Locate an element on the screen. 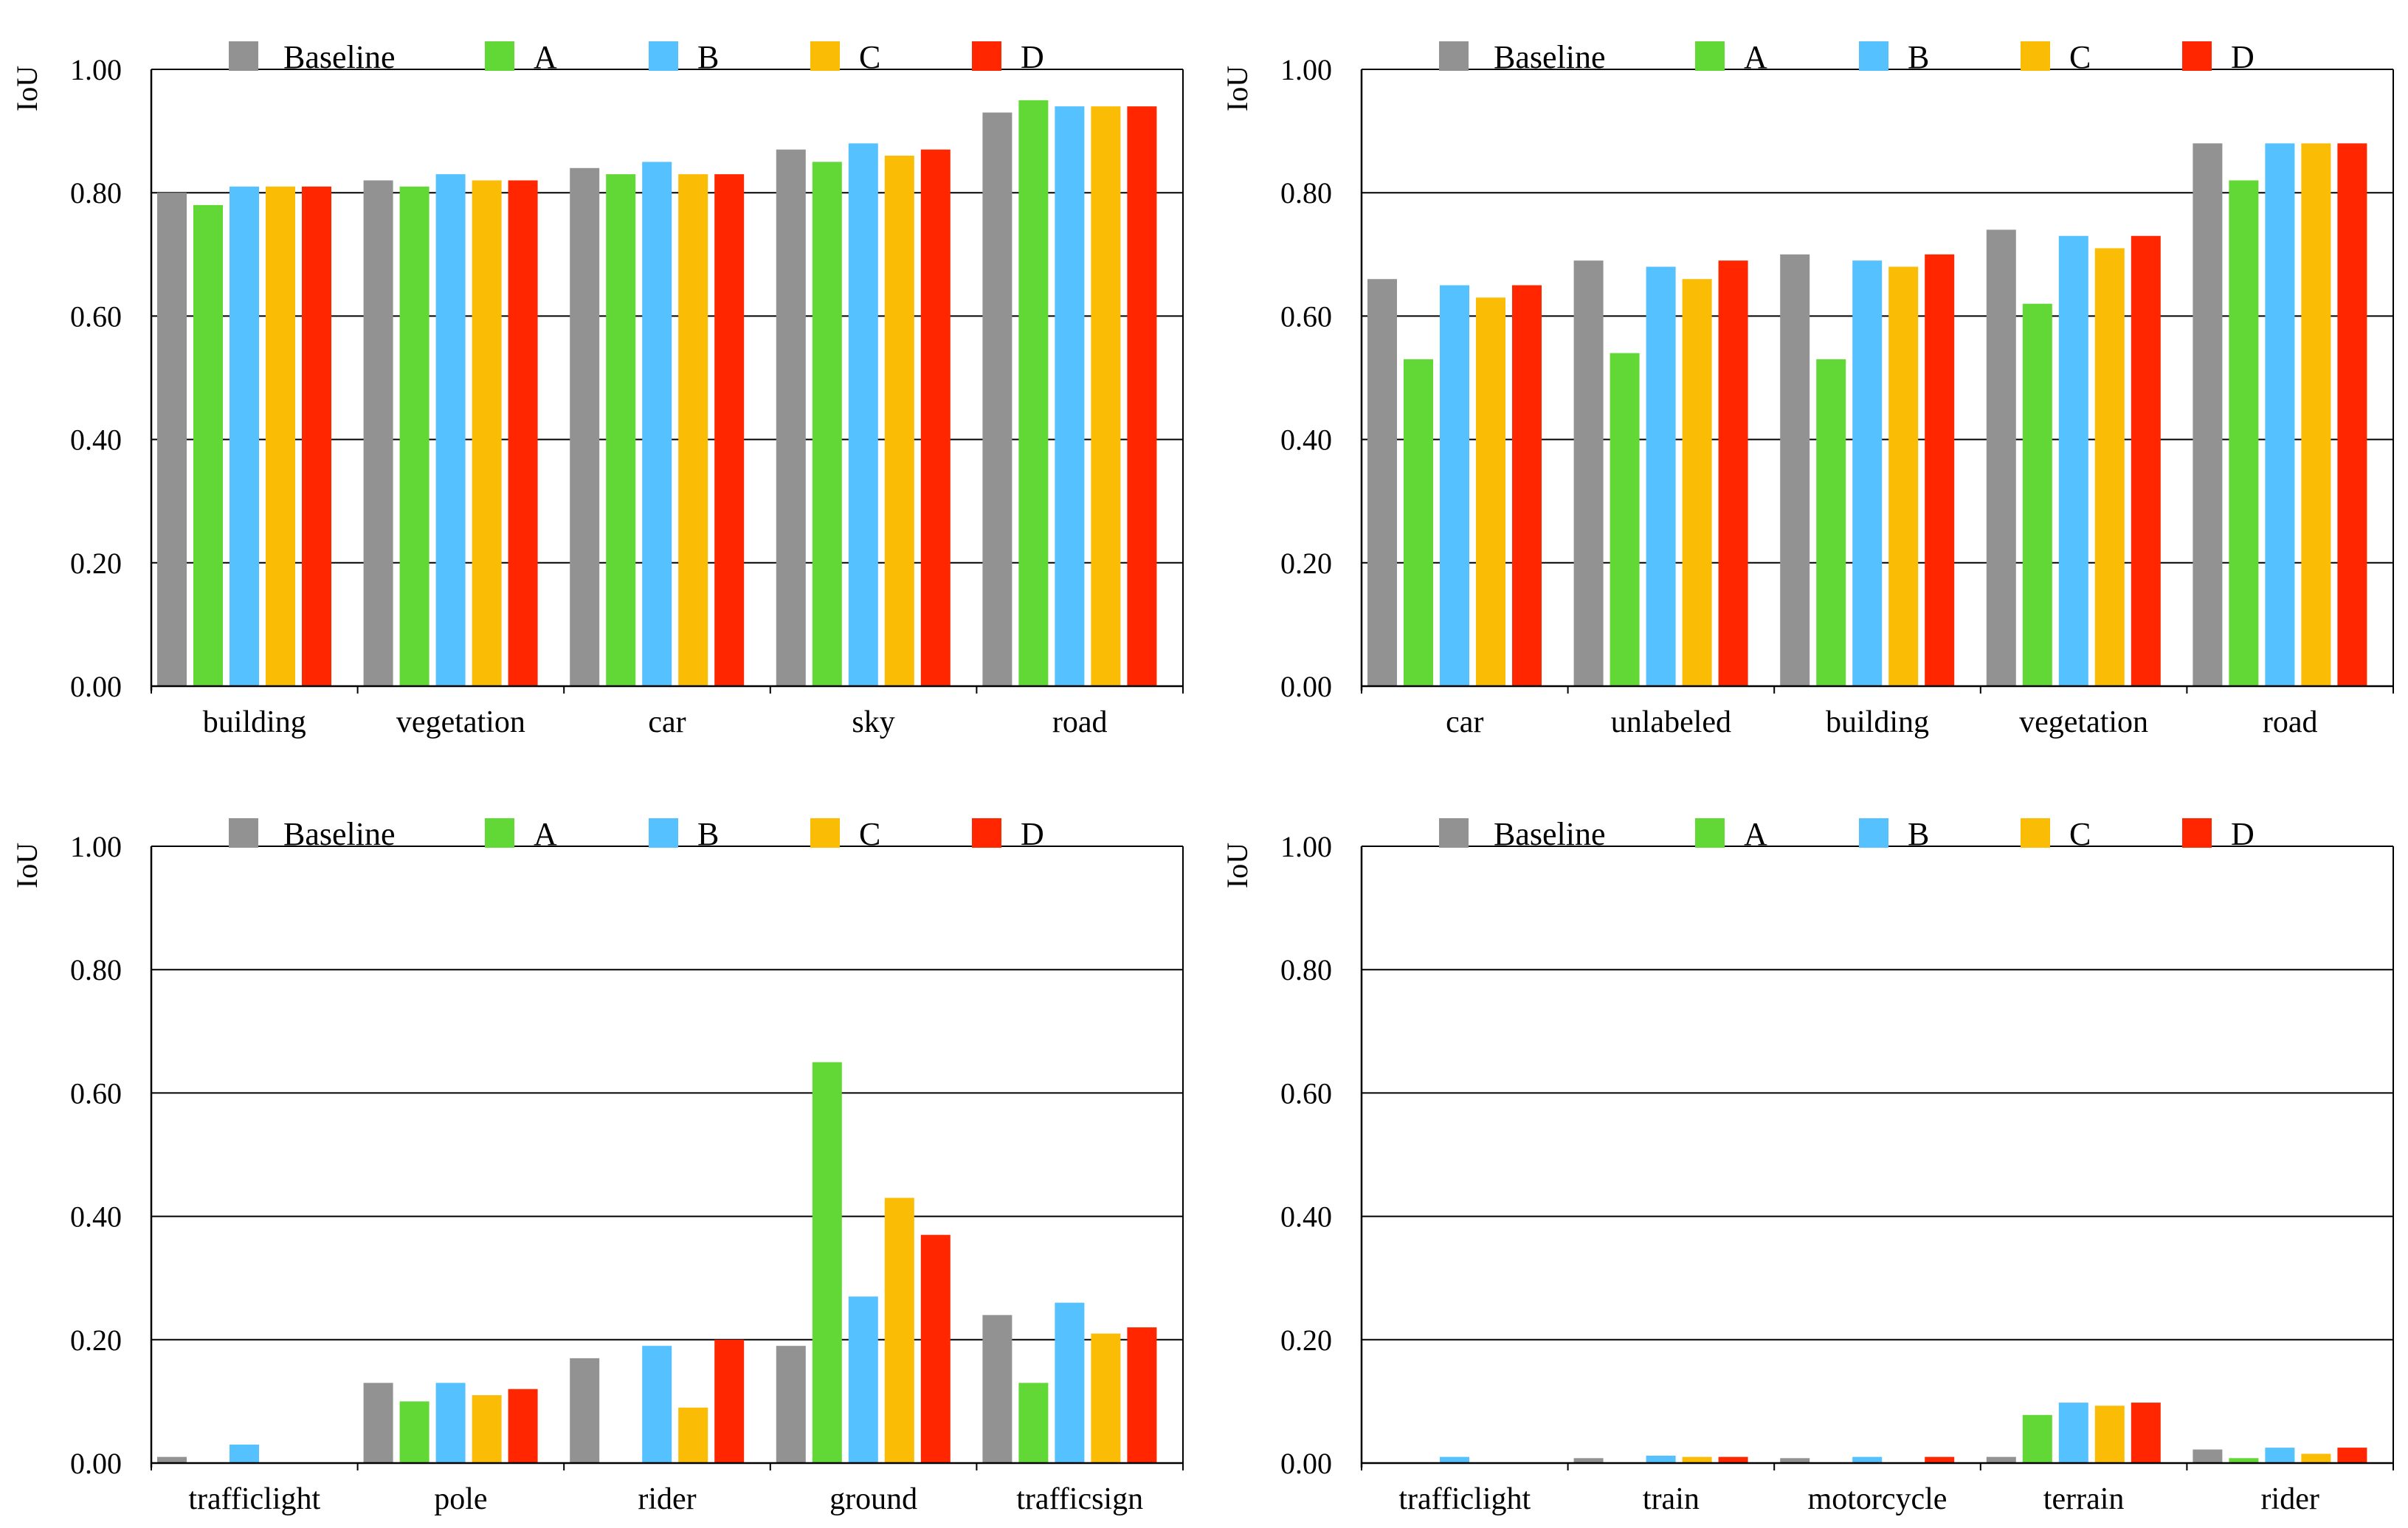  x-category-label: trafficlight is located at coordinates (1464, 1499).